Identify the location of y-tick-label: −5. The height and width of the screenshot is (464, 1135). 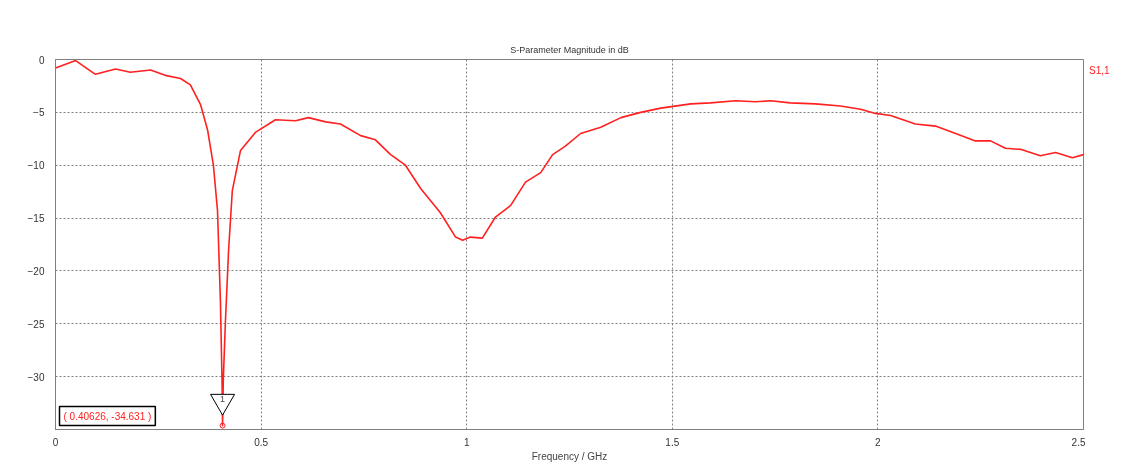
(39, 113).